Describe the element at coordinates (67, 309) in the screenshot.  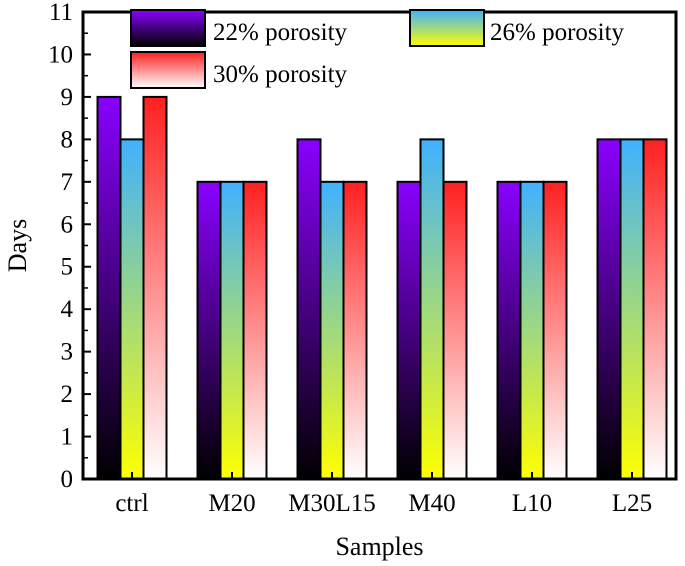
I see `y-tick-label: 4` at that location.